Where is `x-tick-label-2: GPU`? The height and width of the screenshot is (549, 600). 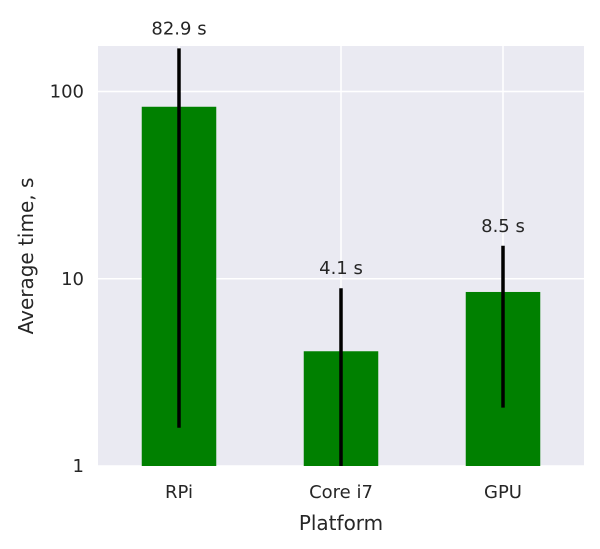
x-tick-label-2: GPU is located at coordinates (503, 492).